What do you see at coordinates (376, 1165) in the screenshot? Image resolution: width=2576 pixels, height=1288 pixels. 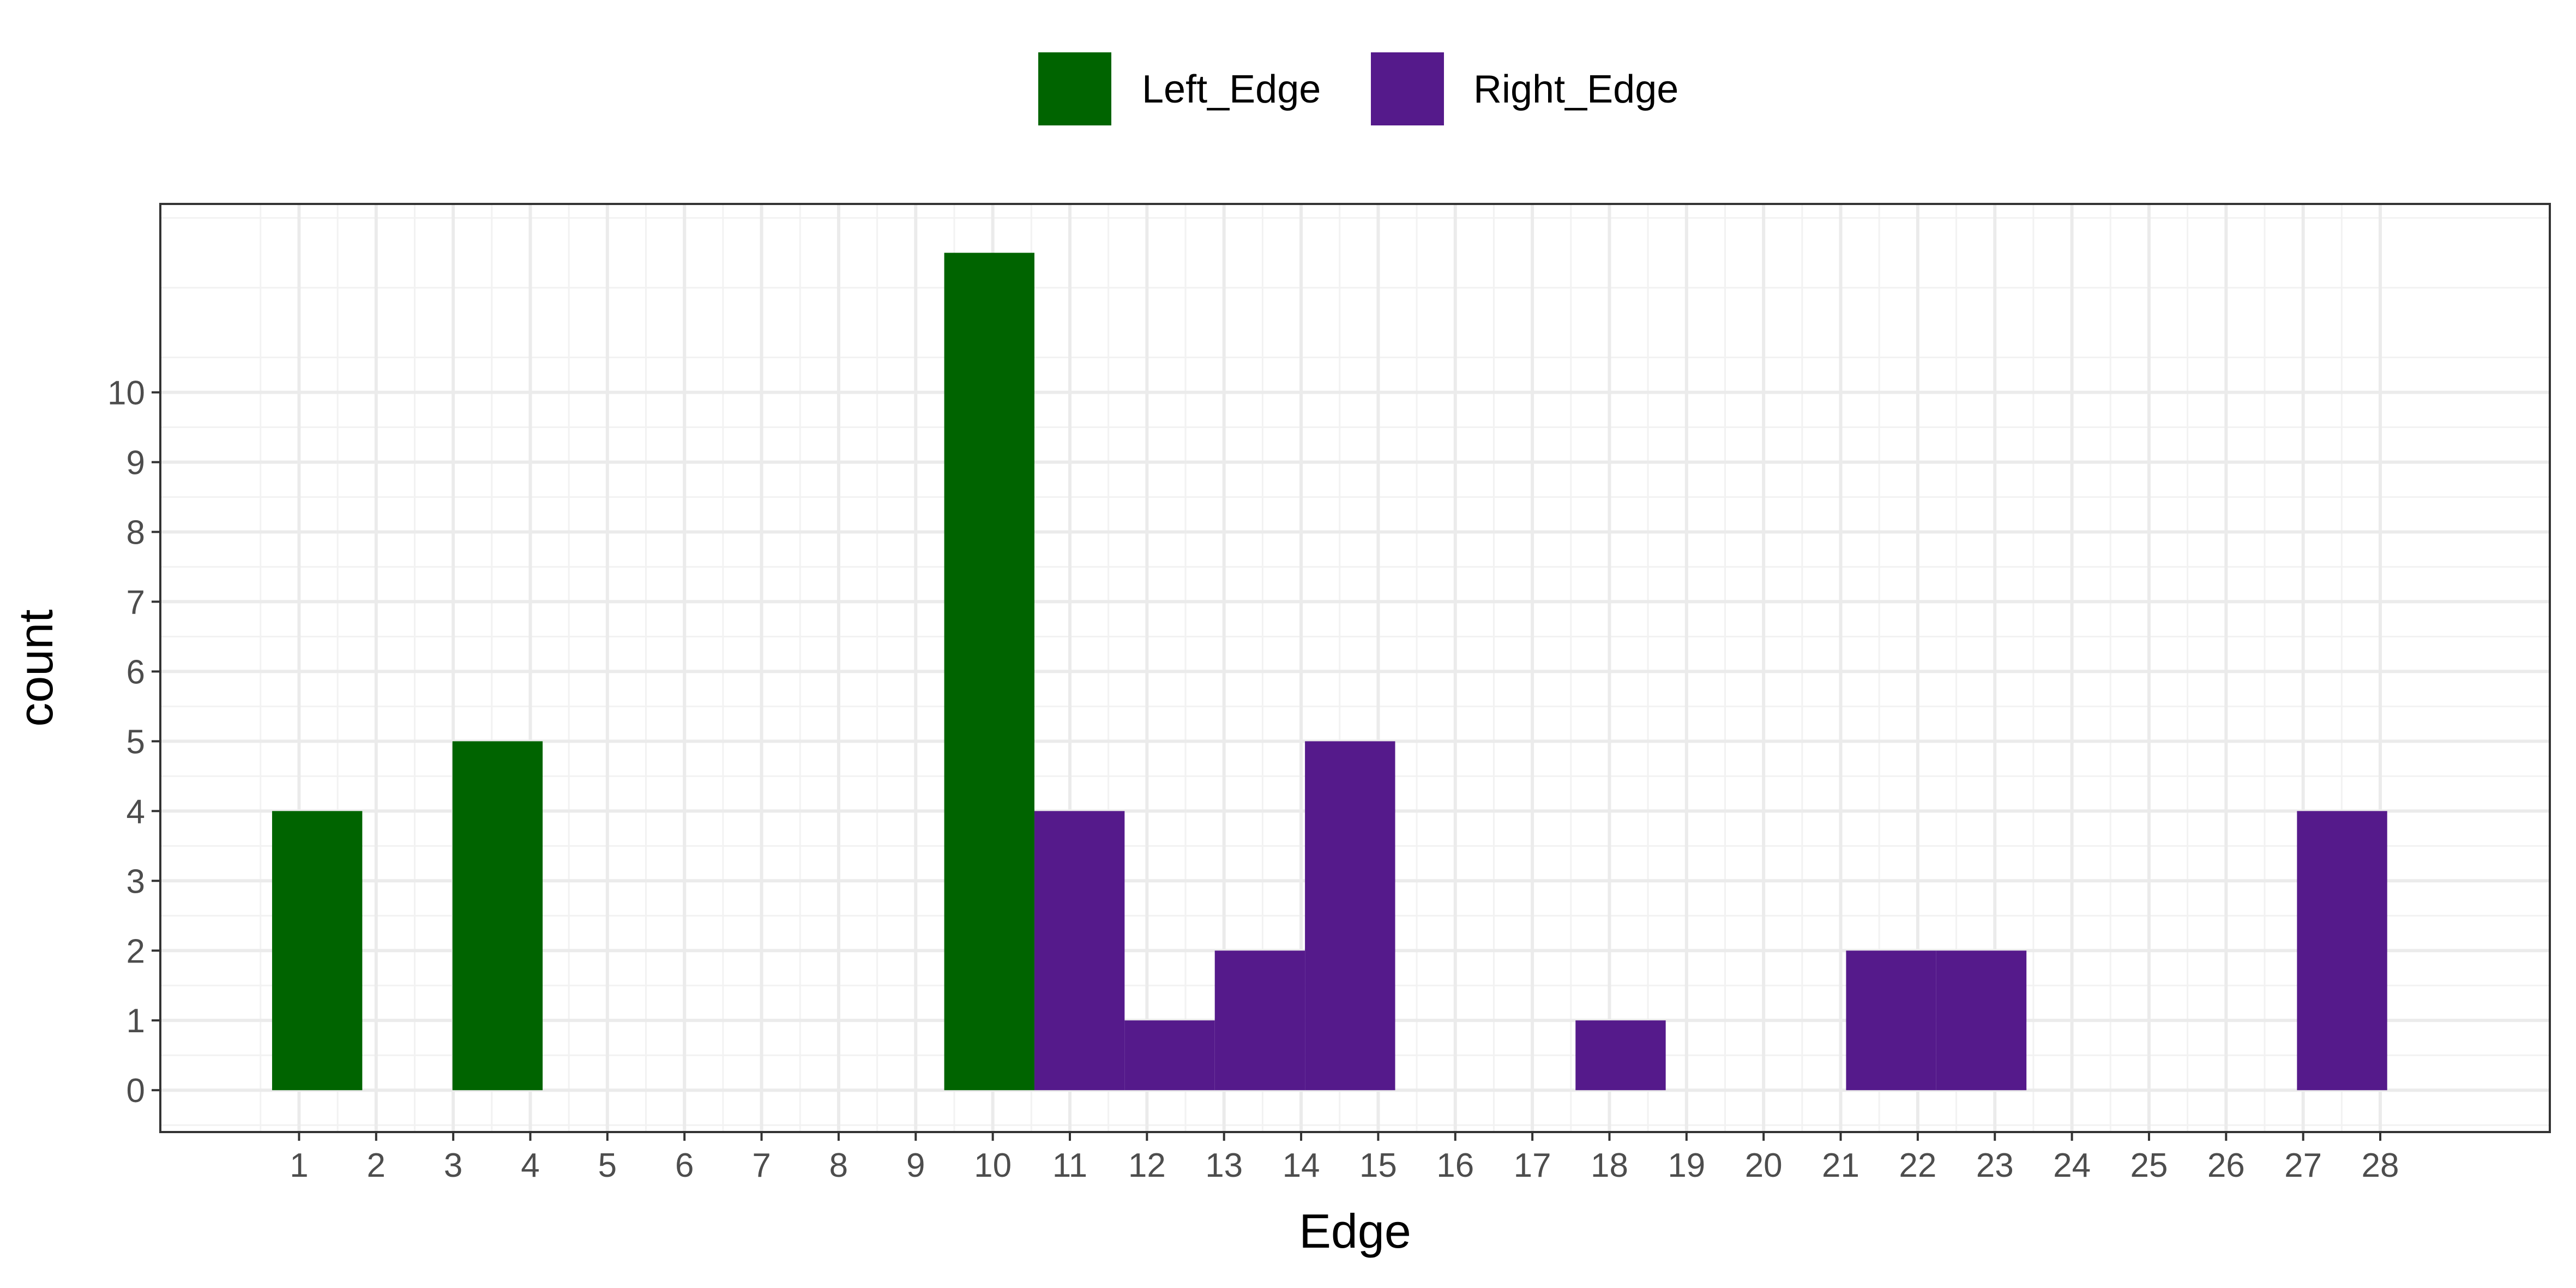 I see `x-tick-label: 2` at bounding box center [376, 1165].